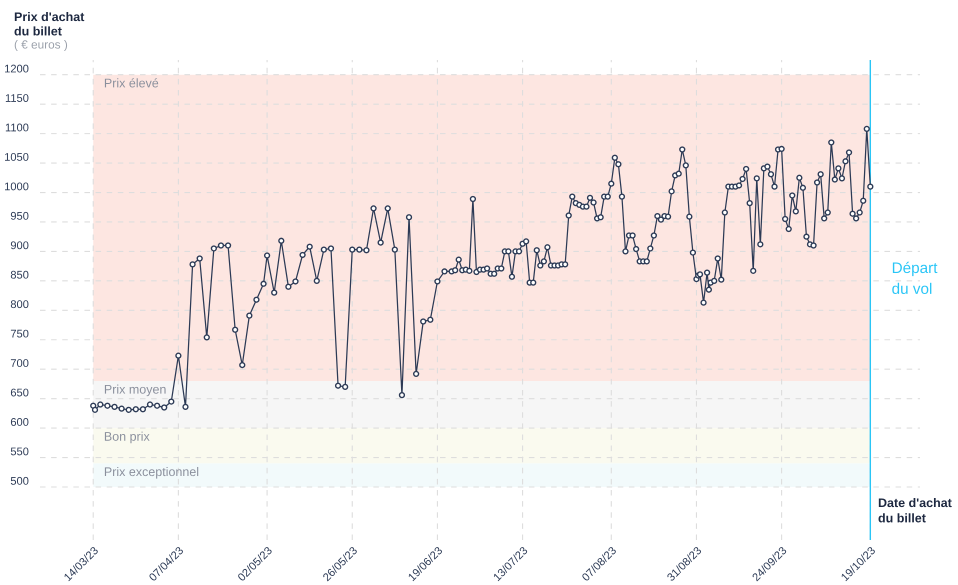 This screenshot has width=958, height=585. I want to click on y-tick-label: 900, so click(19, 245).